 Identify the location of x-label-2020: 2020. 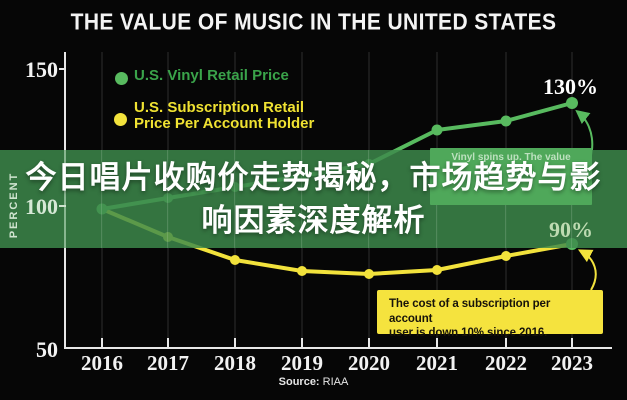
(369, 363).